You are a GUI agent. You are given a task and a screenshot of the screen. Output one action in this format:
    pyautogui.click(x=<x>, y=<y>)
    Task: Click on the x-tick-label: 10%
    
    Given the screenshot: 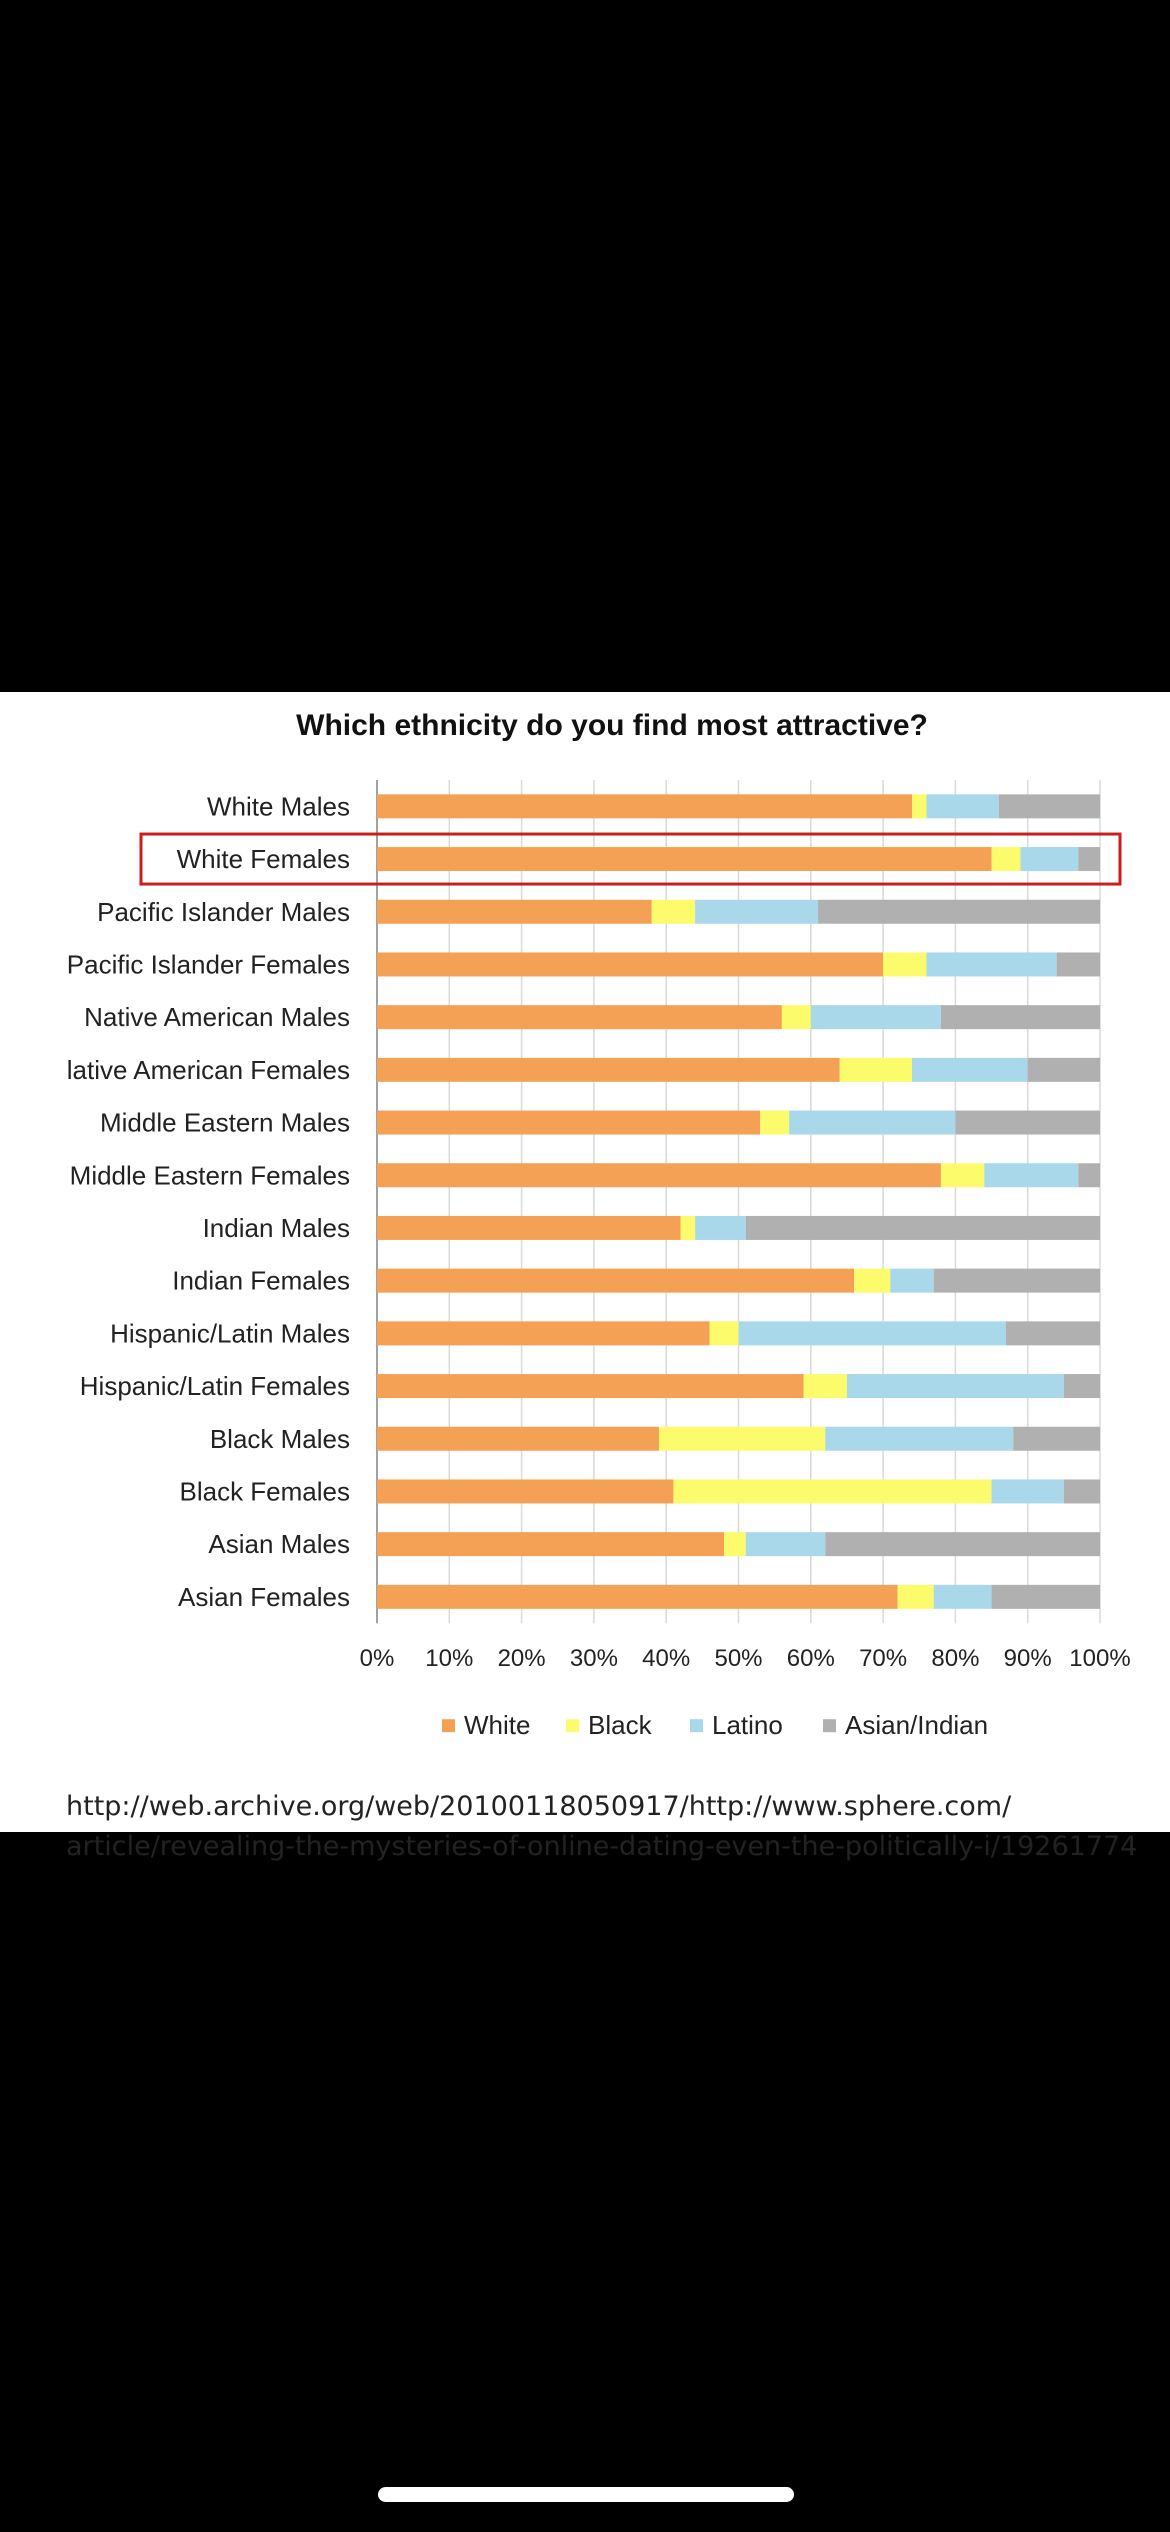 What is the action you would take?
    pyautogui.click(x=449, y=1658)
    